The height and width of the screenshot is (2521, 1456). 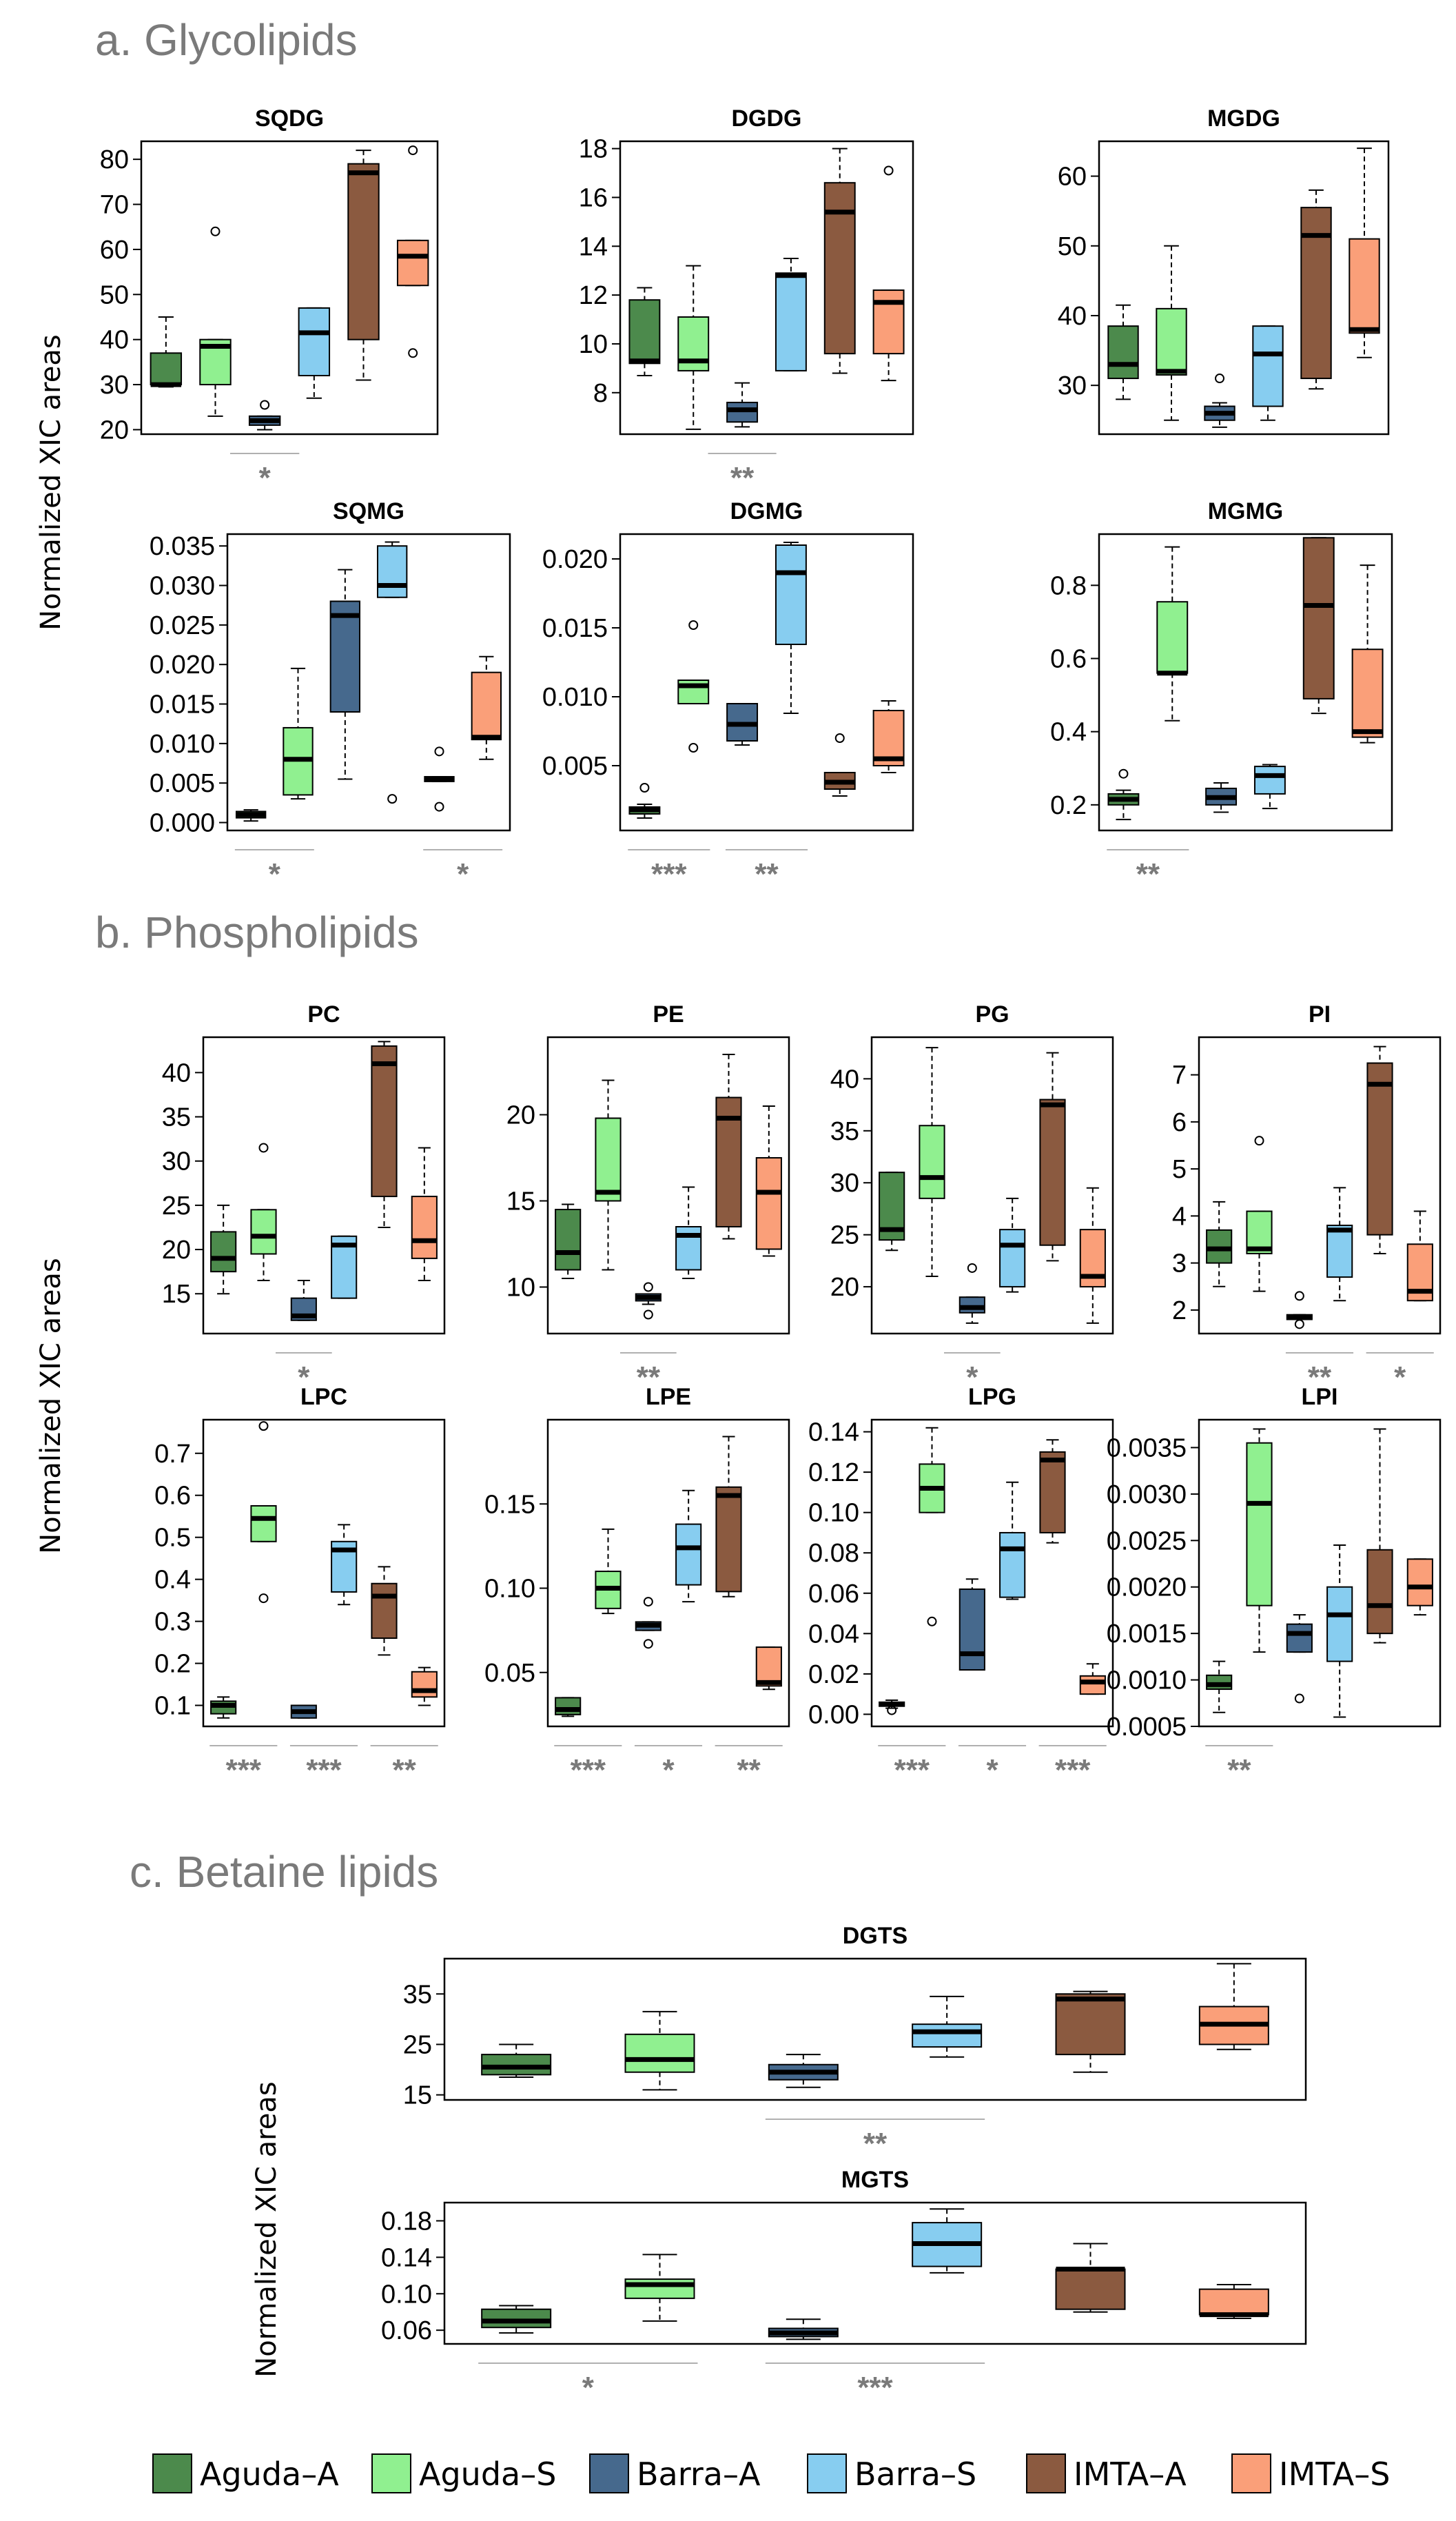 What do you see at coordinates (172, 1581) in the screenshot?
I see `y-tick-label-lpc: 0.4` at bounding box center [172, 1581].